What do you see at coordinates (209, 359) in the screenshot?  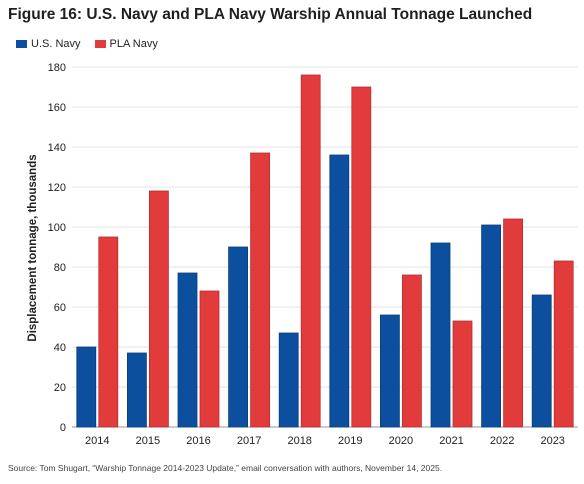 I see `bar-pla-navy-2016` at bounding box center [209, 359].